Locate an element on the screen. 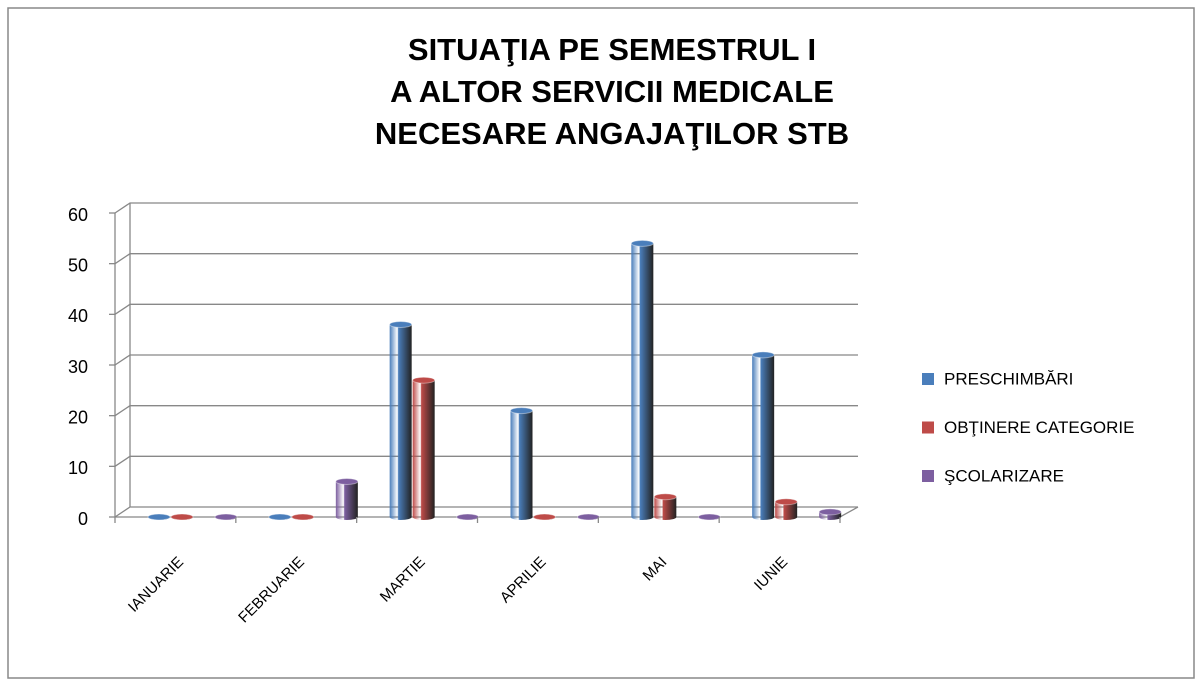 This screenshot has width=1200, height=682. y-tick-label: 50 is located at coordinates (78, 265).